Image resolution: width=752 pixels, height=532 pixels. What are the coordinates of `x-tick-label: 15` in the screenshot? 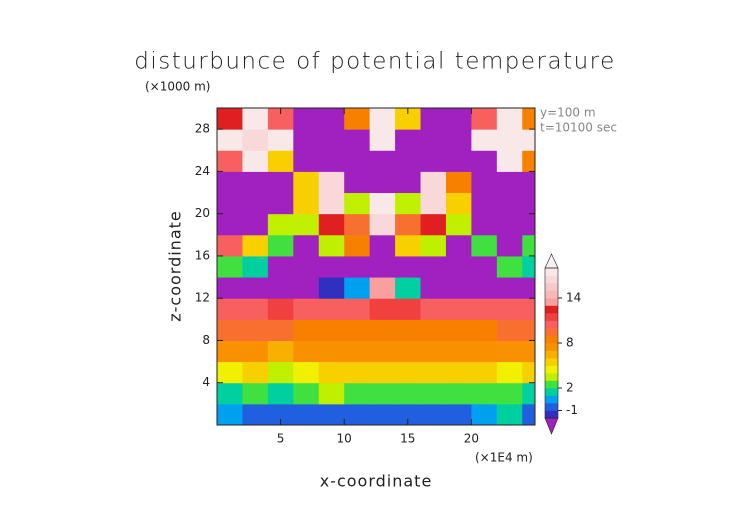 It's located at (407, 439).